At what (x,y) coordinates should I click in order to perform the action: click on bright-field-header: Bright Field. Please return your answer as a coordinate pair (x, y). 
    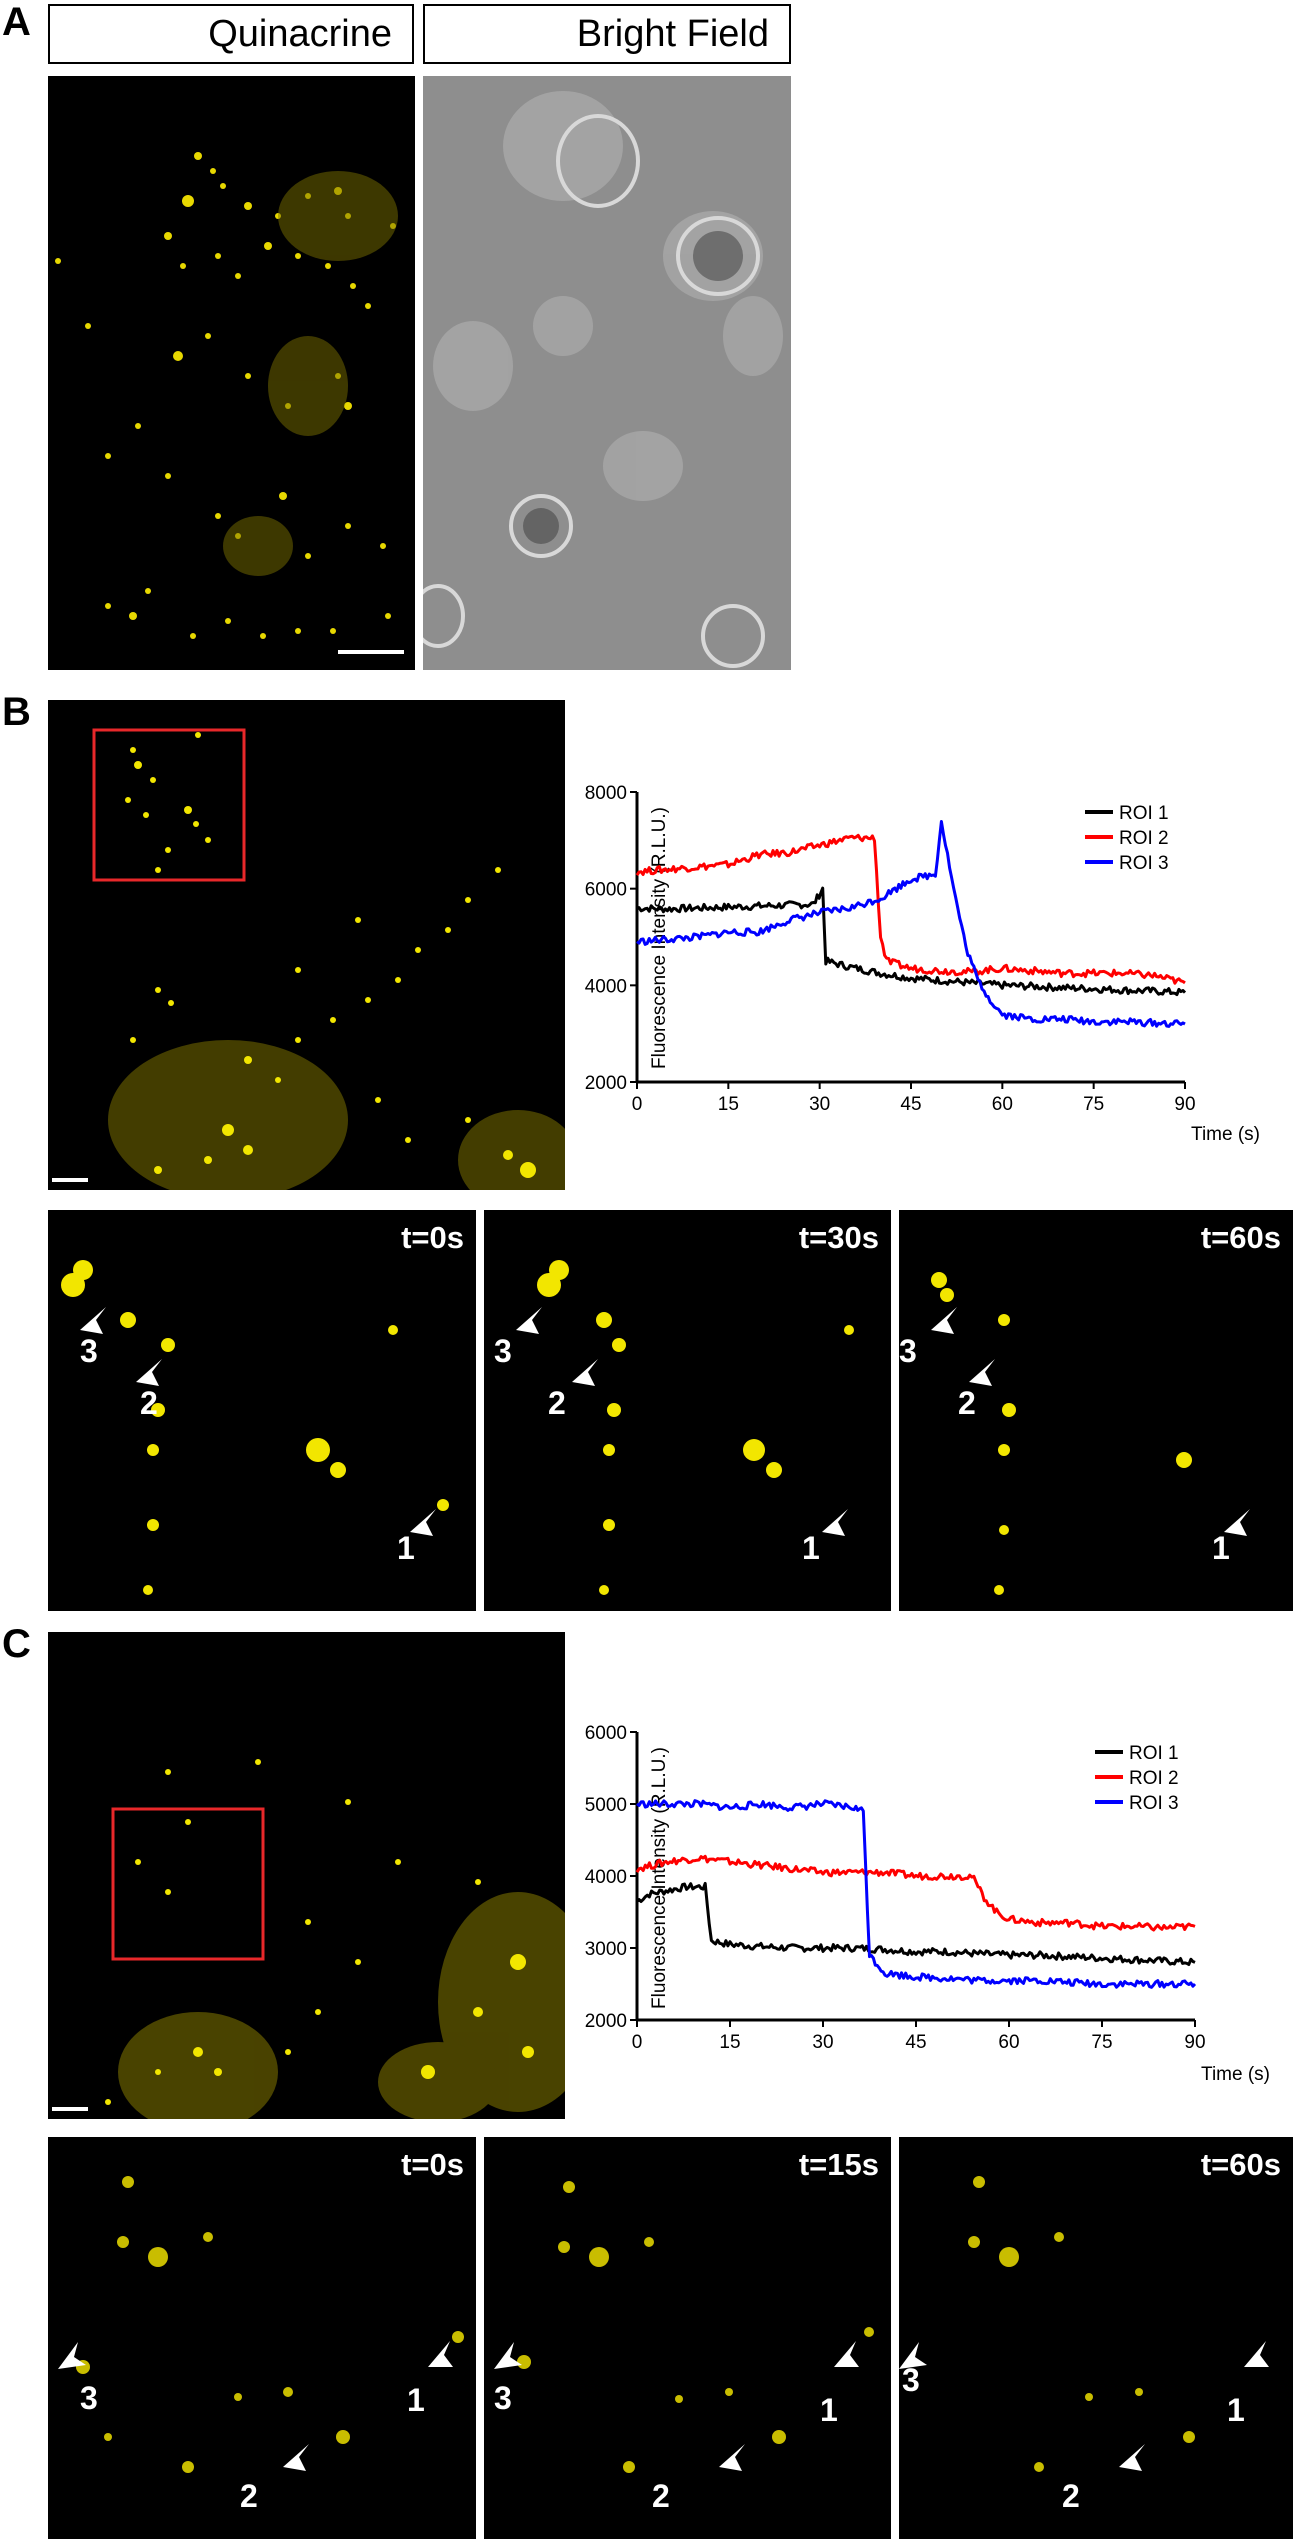
    Looking at the image, I should click on (607, 34).